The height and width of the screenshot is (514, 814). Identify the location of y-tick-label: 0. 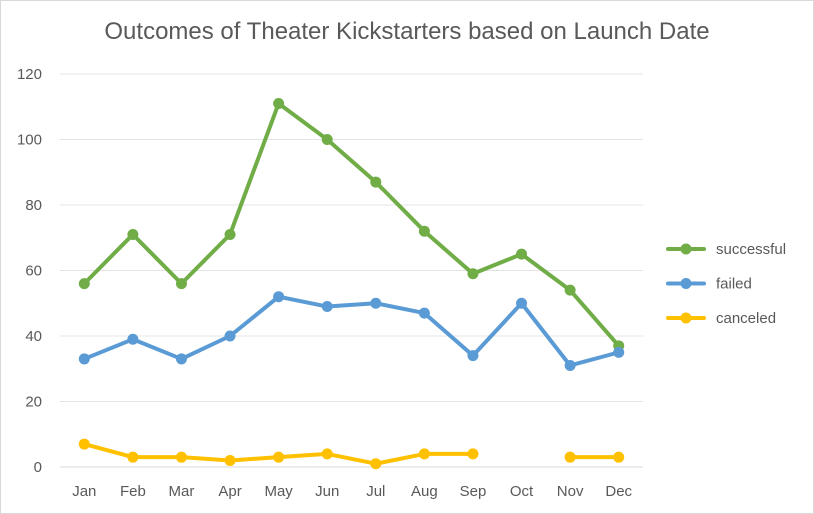
(38, 467).